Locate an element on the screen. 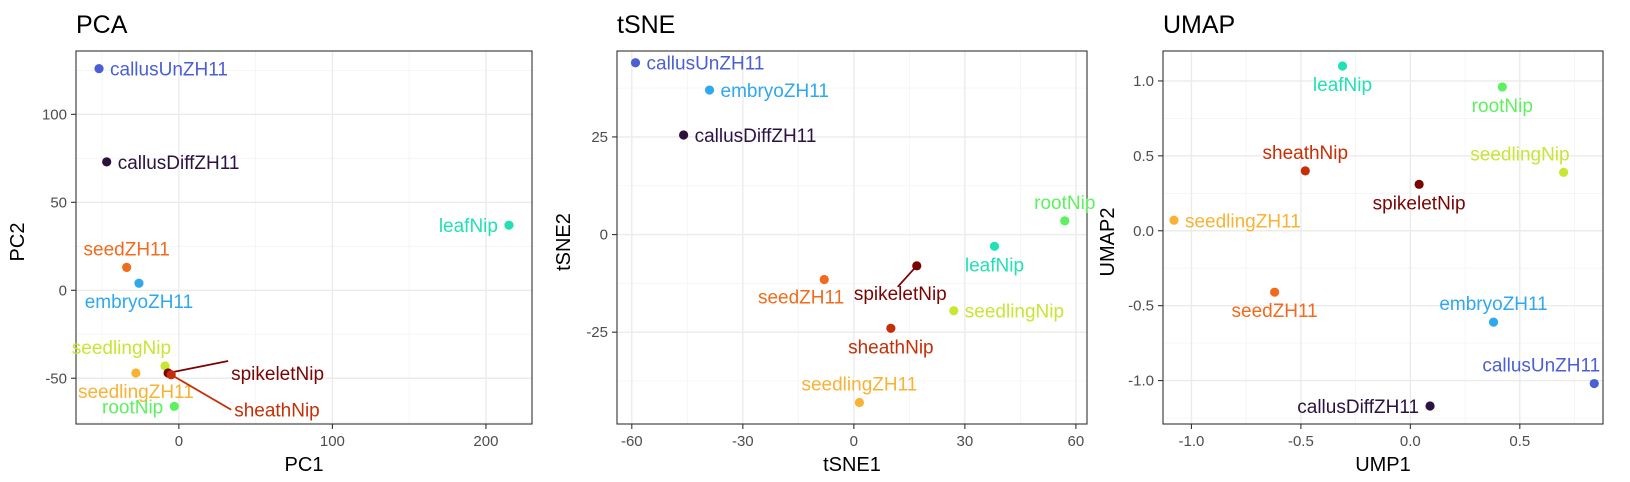  x-tick-label: 60 is located at coordinates (1076, 441).